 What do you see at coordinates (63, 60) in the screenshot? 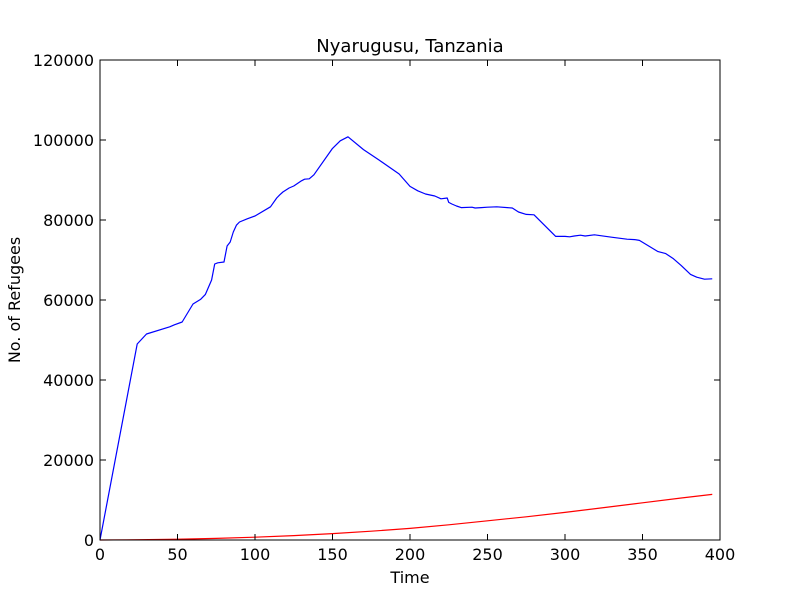
I see `y-tick-label: 120000` at bounding box center [63, 60].